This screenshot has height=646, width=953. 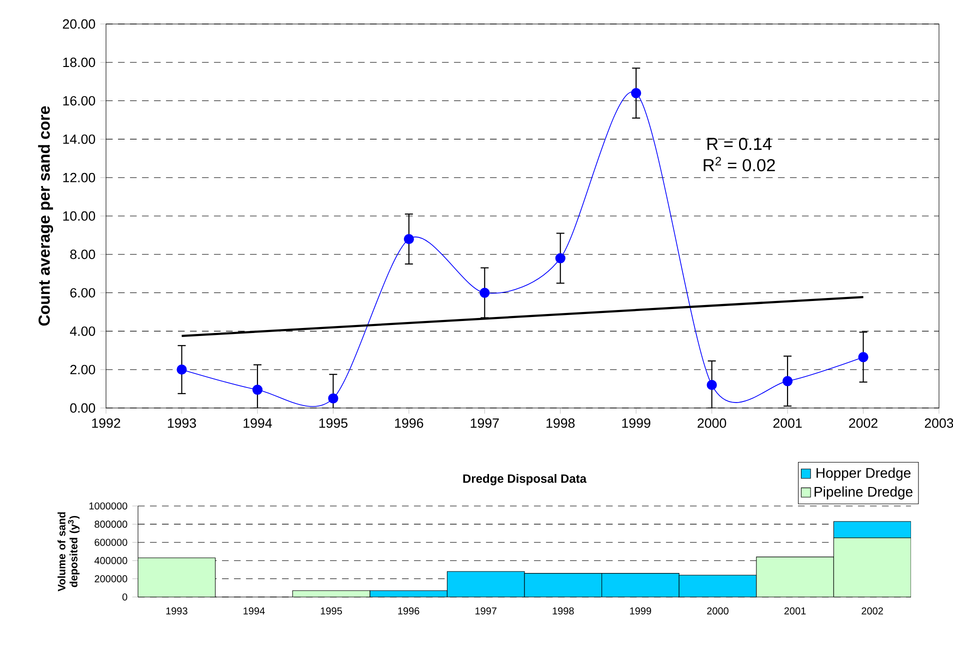 What do you see at coordinates (739, 144) in the screenshot?
I see `annotation: R = 0.14` at bounding box center [739, 144].